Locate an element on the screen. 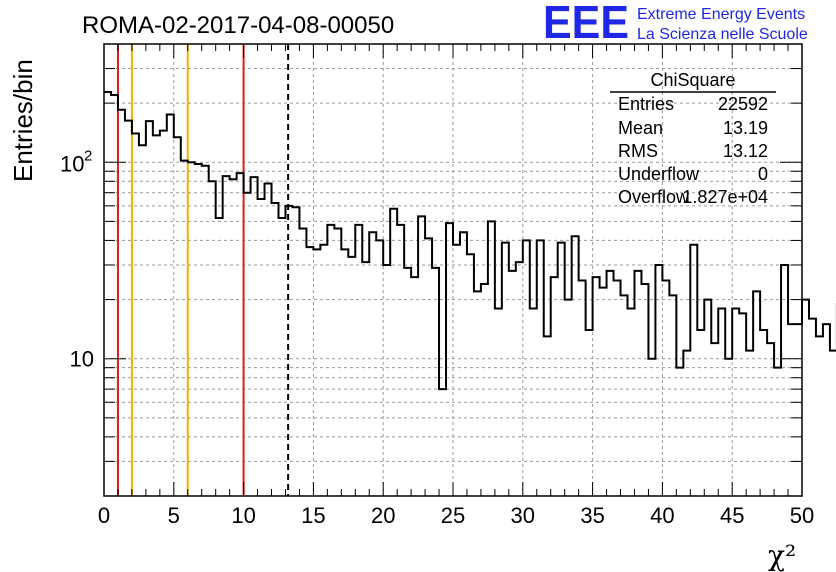 This screenshot has width=836, height=572. stats-label-overflow: Overflow is located at coordinates (654, 197).